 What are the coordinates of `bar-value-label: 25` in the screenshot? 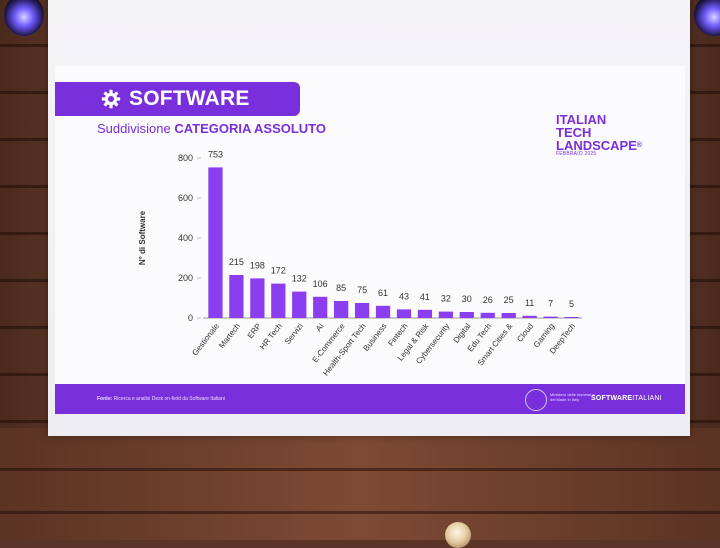 It's located at (509, 300).